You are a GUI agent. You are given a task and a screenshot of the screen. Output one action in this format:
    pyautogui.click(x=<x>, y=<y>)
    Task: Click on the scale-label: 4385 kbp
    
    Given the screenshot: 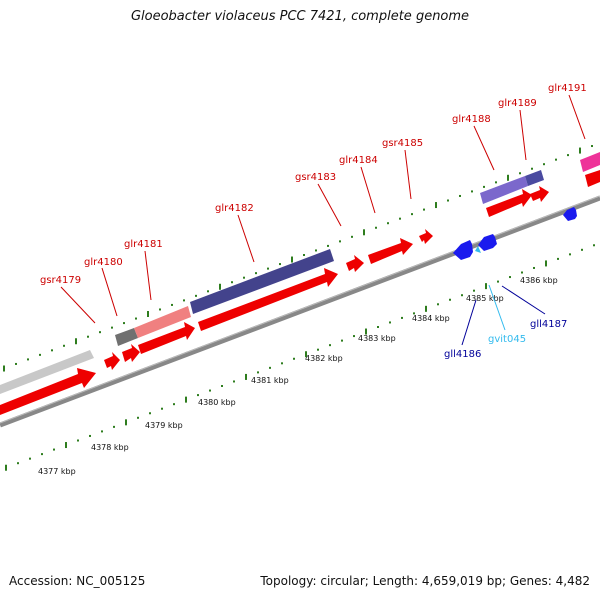 What is the action you would take?
    pyautogui.click(x=485, y=298)
    